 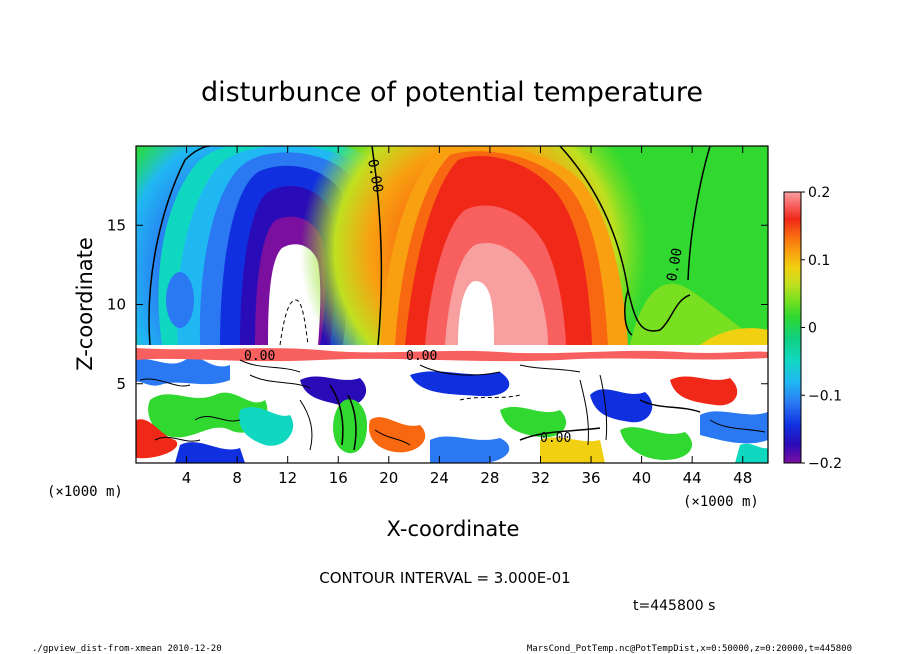 I want to click on y-tick-label: 15, so click(x=116, y=225).